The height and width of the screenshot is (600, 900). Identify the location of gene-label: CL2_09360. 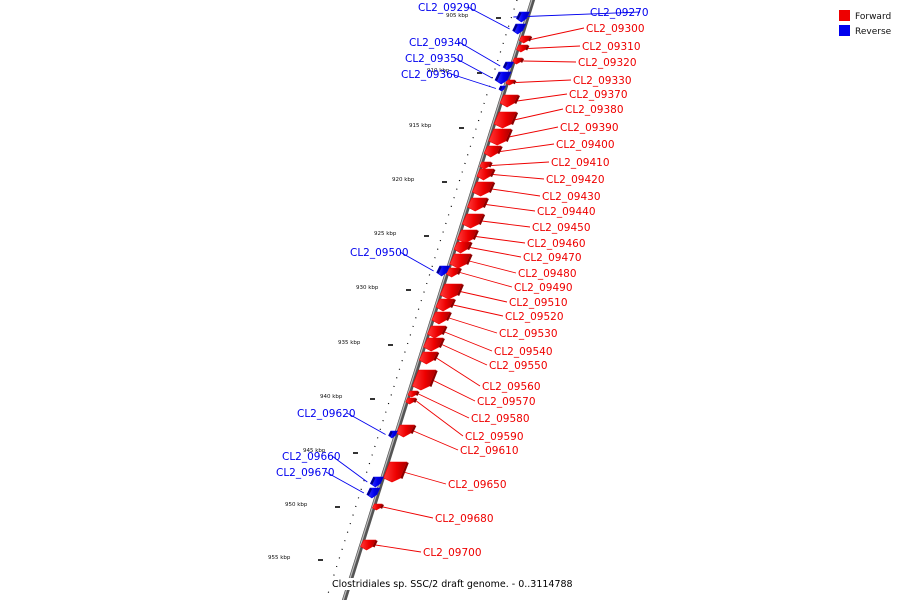
(430, 75).